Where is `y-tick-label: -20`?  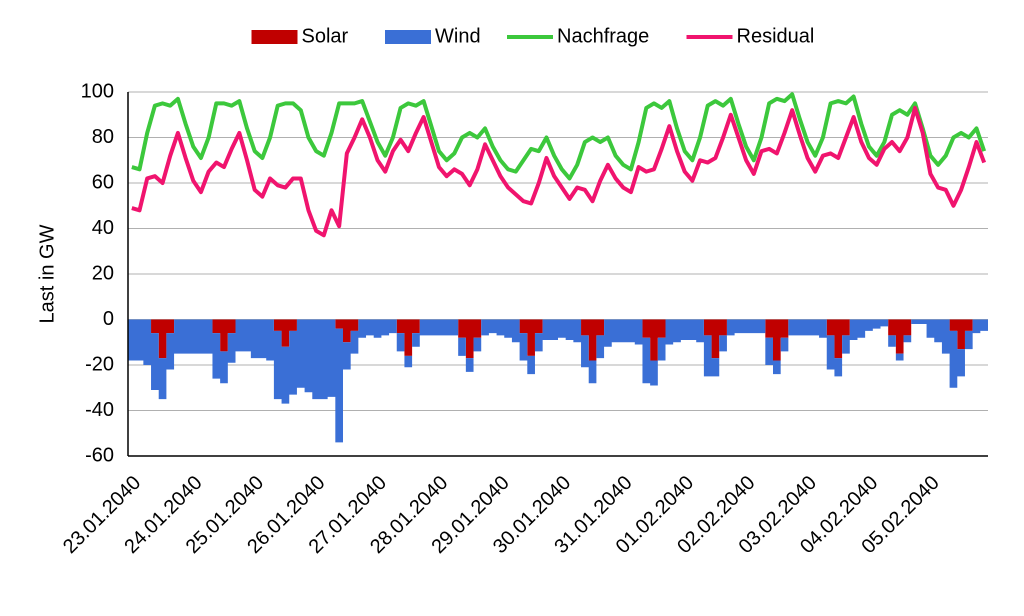 y-tick-label: -20 is located at coordinates (99, 364).